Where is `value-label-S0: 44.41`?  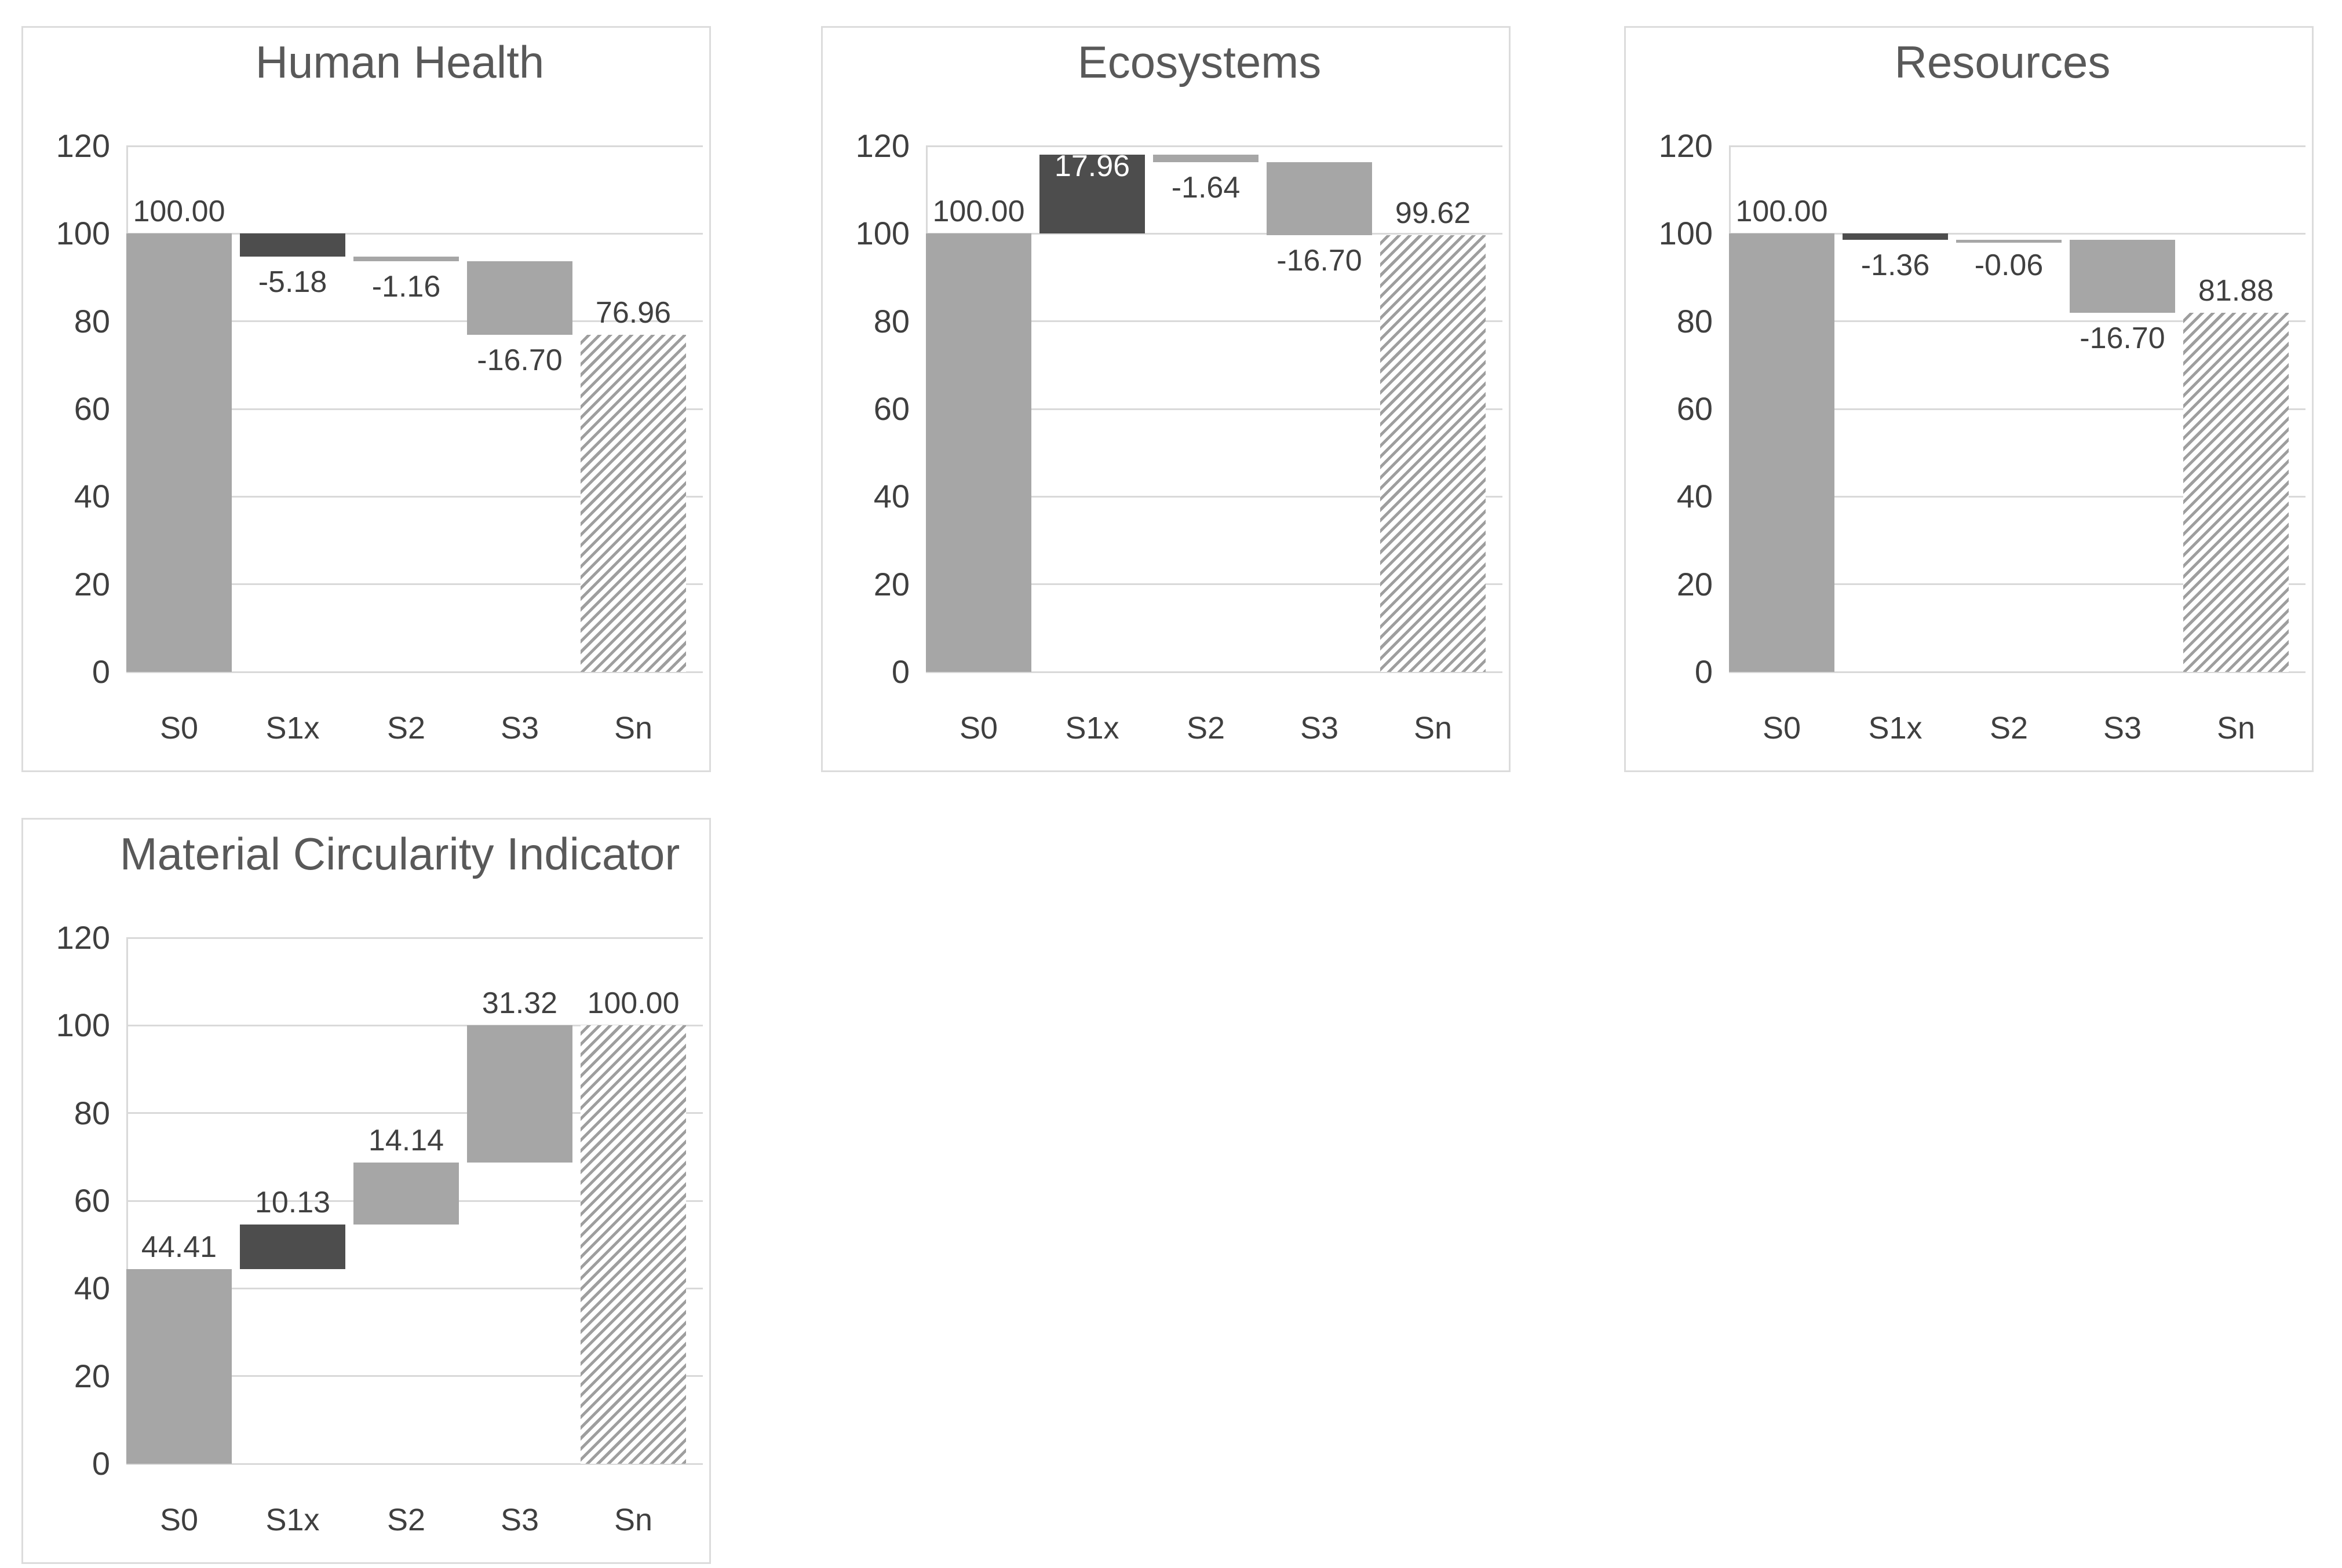
value-label-S0: 44.41 is located at coordinates (179, 1247).